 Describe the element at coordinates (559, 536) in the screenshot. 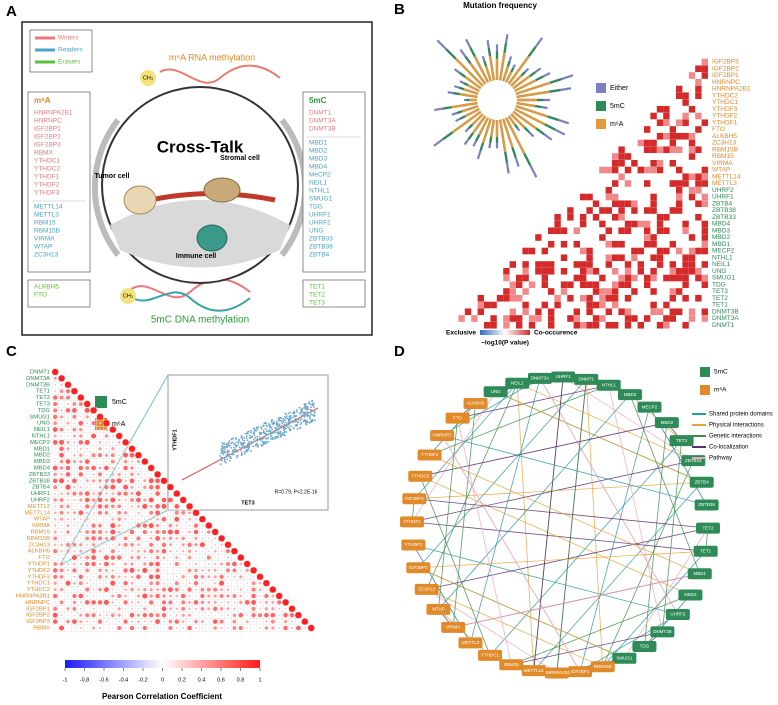

I see `network-edge` at that location.